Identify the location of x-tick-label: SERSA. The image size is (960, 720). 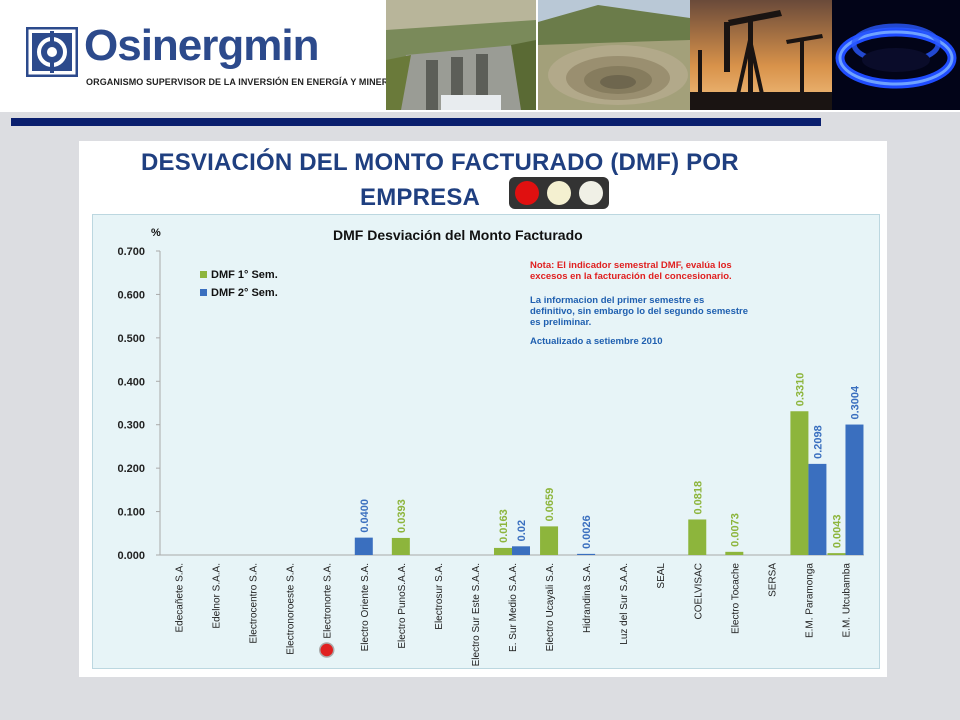
(772, 580).